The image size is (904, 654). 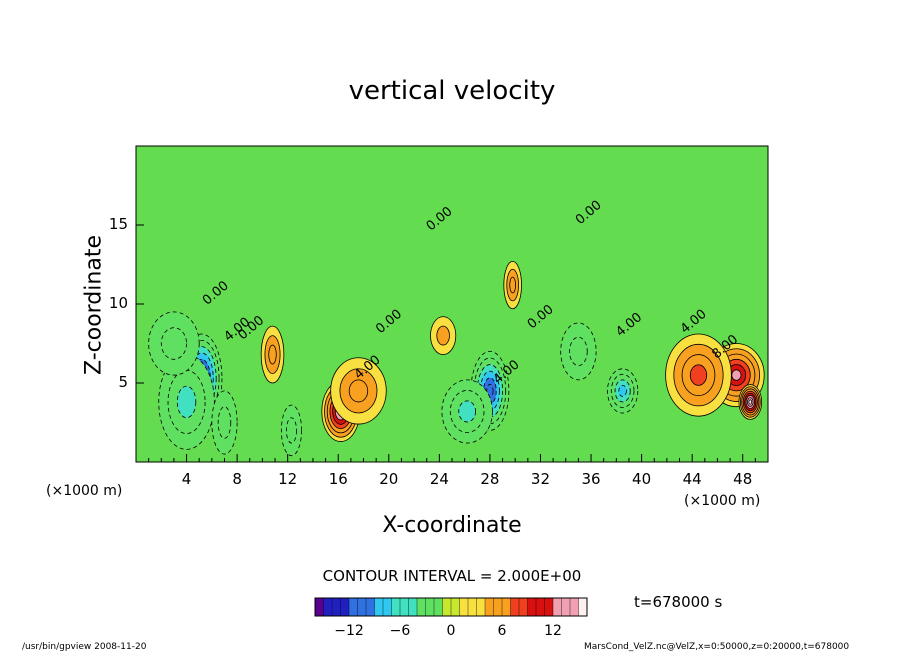 What do you see at coordinates (439, 479) in the screenshot?
I see `x-tick-label-5: 24` at bounding box center [439, 479].